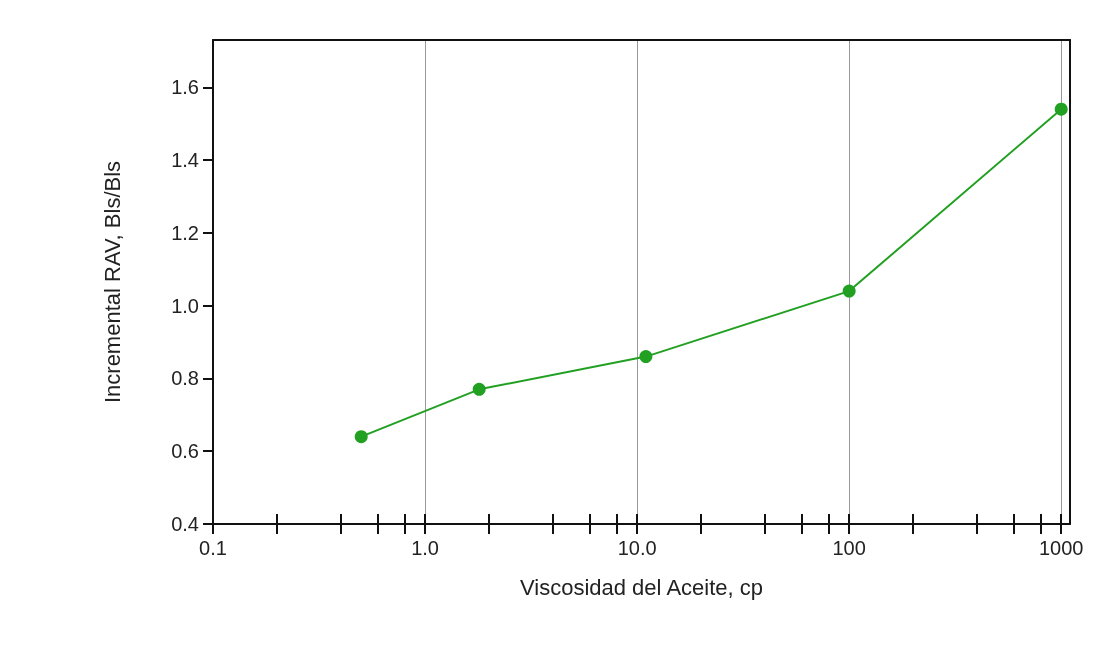  Describe the element at coordinates (185, 524) in the screenshot. I see `y-tick-label: 0.4` at that location.